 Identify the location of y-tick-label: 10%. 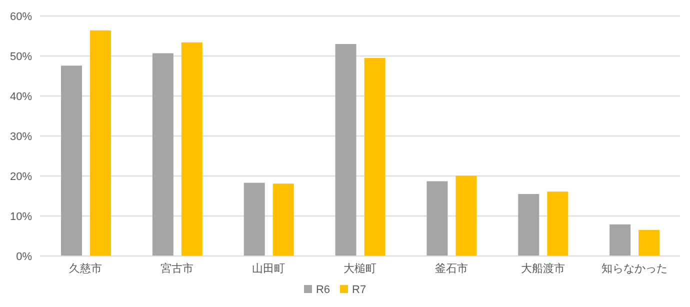
(21, 216).